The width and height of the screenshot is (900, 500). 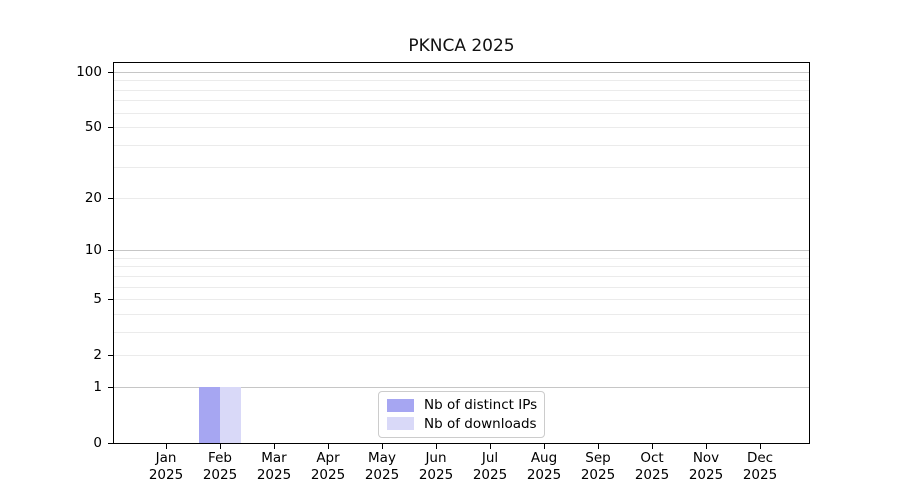 What do you see at coordinates (461, 46) in the screenshot?
I see `chart-title: PKNCA 2025` at bounding box center [461, 46].